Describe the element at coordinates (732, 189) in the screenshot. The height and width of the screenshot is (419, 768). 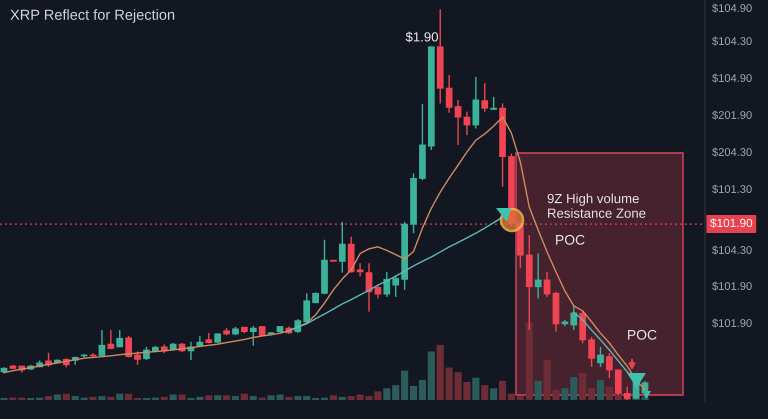
I see `text: $101.30` at that location.